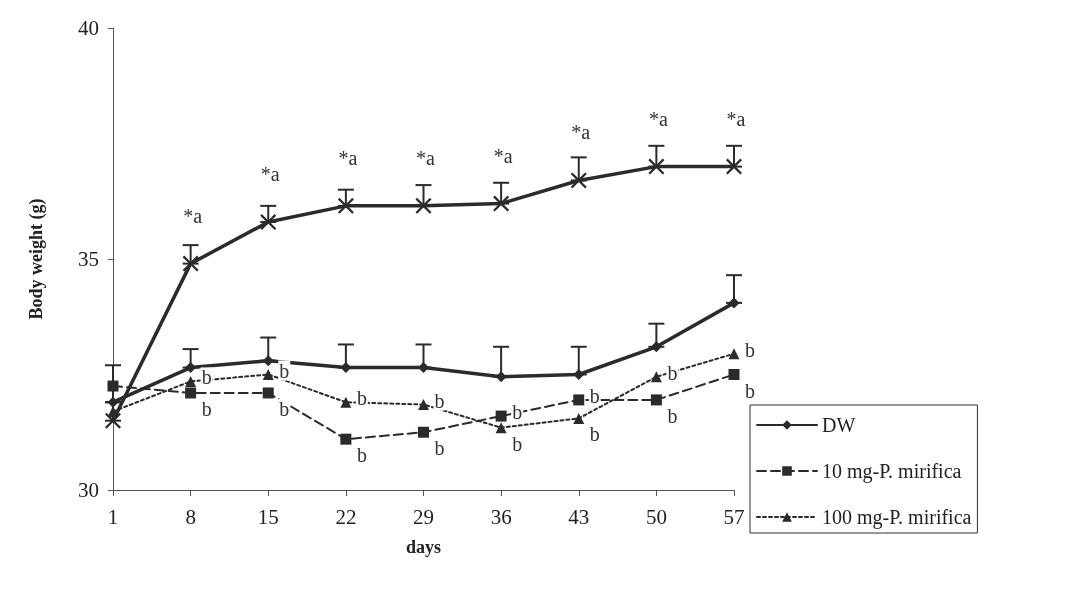  What do you see at coordinates (501, 516) in the screenshot?
I see `x-tick-label: 36` at bounding box center [501, 516].